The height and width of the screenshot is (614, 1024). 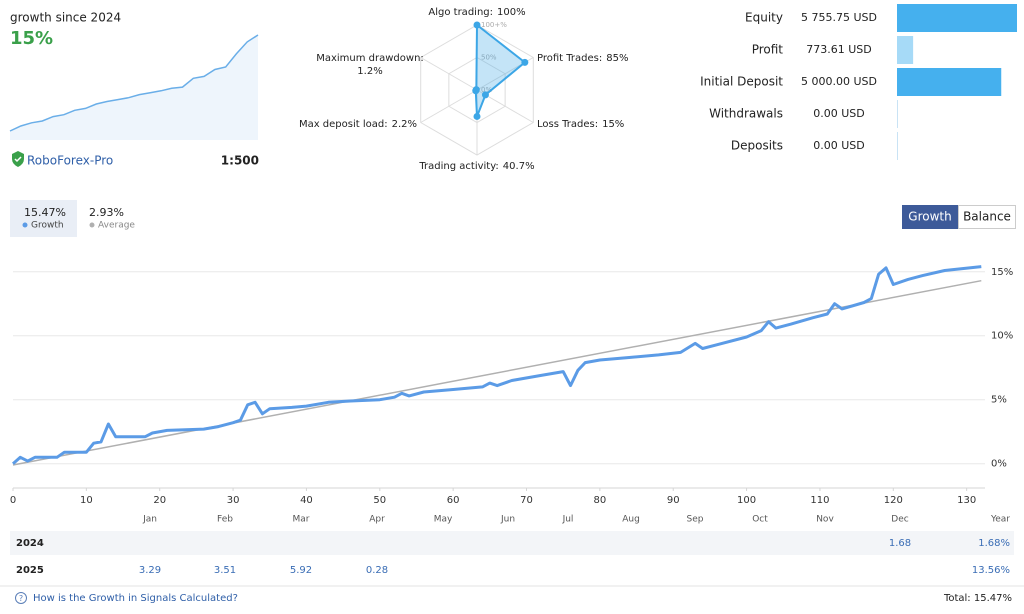 What do you see at coordinates (526, 500) in the screenshot?
I see `x-tick-label: 70` at bounding box center [526, 500].